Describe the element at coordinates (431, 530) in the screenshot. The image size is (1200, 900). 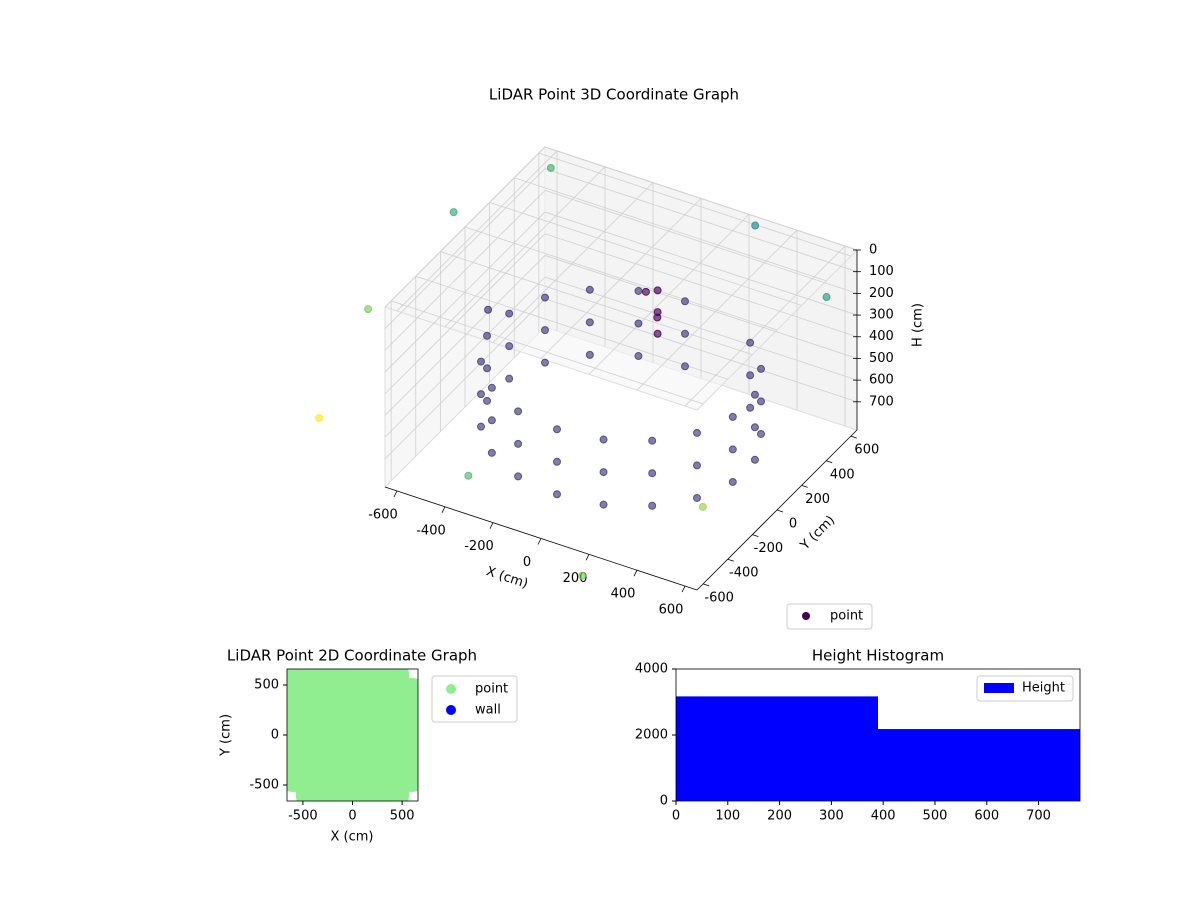
I see `x-tick-label: -400` at that location.